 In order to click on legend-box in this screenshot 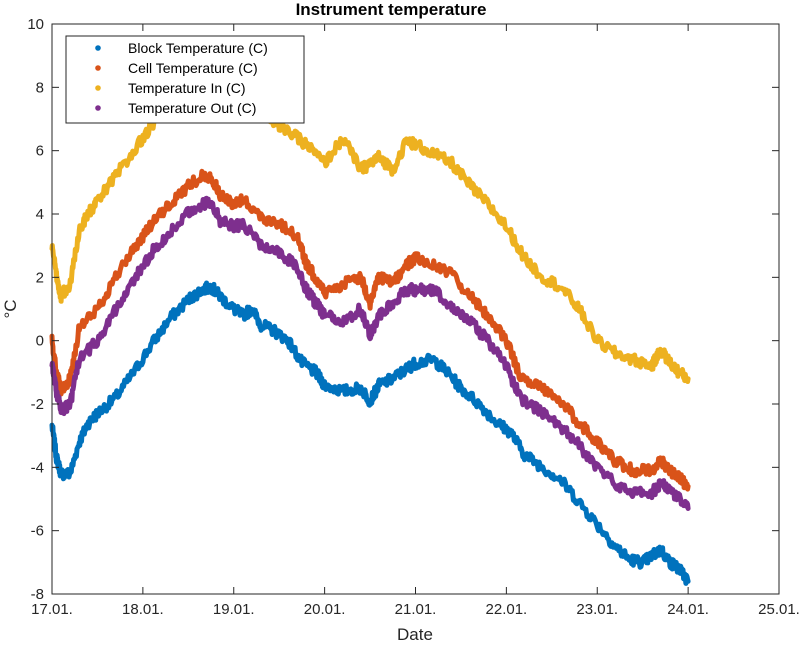, I will do `click(185, 79)`.